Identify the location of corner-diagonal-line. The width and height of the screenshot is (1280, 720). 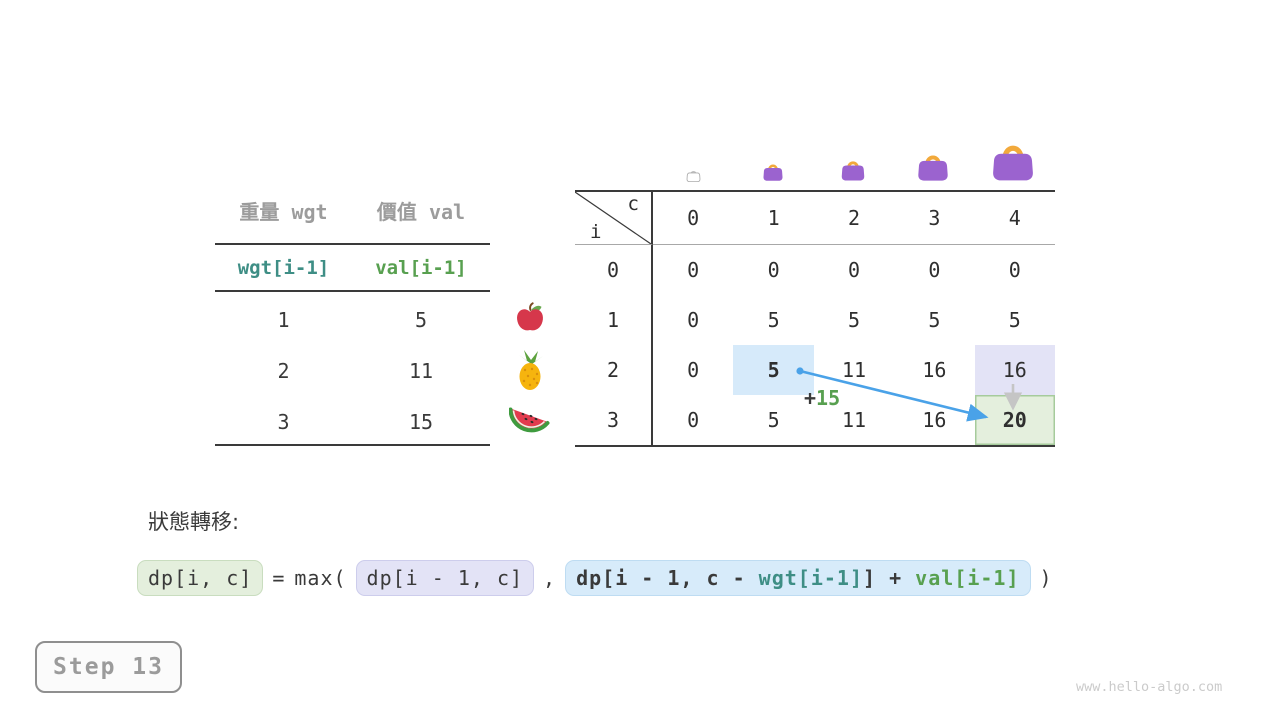
(613, 218).